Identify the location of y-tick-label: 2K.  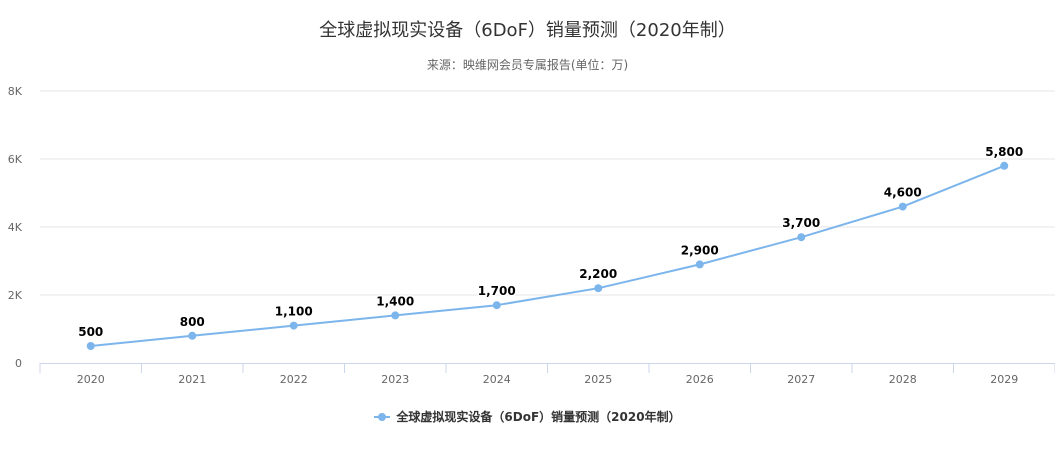
(15, 295).